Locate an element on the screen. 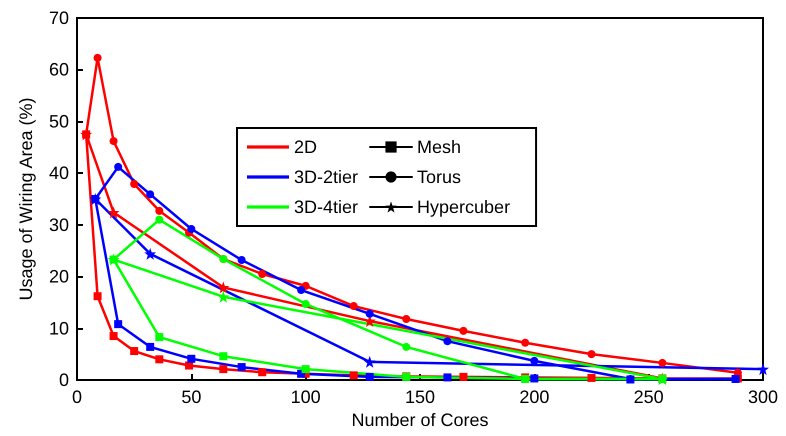 The image size is (786, 436). x-tick-label: 50 is located at coordinates (191, 397).